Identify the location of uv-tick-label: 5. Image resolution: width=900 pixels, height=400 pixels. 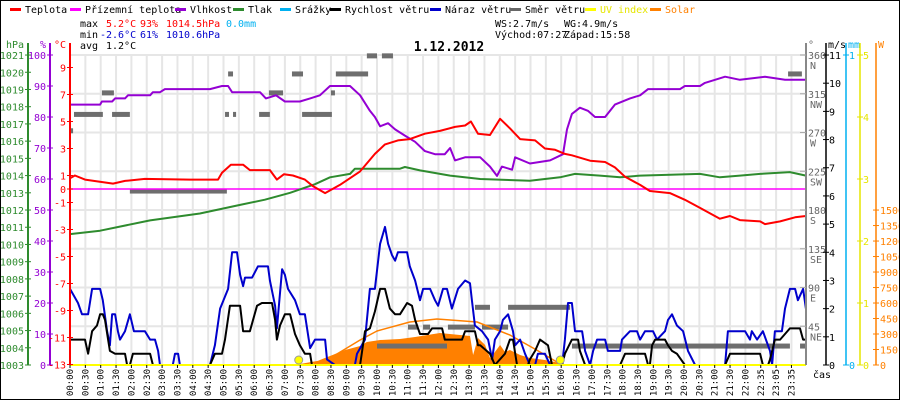
(866, 56).